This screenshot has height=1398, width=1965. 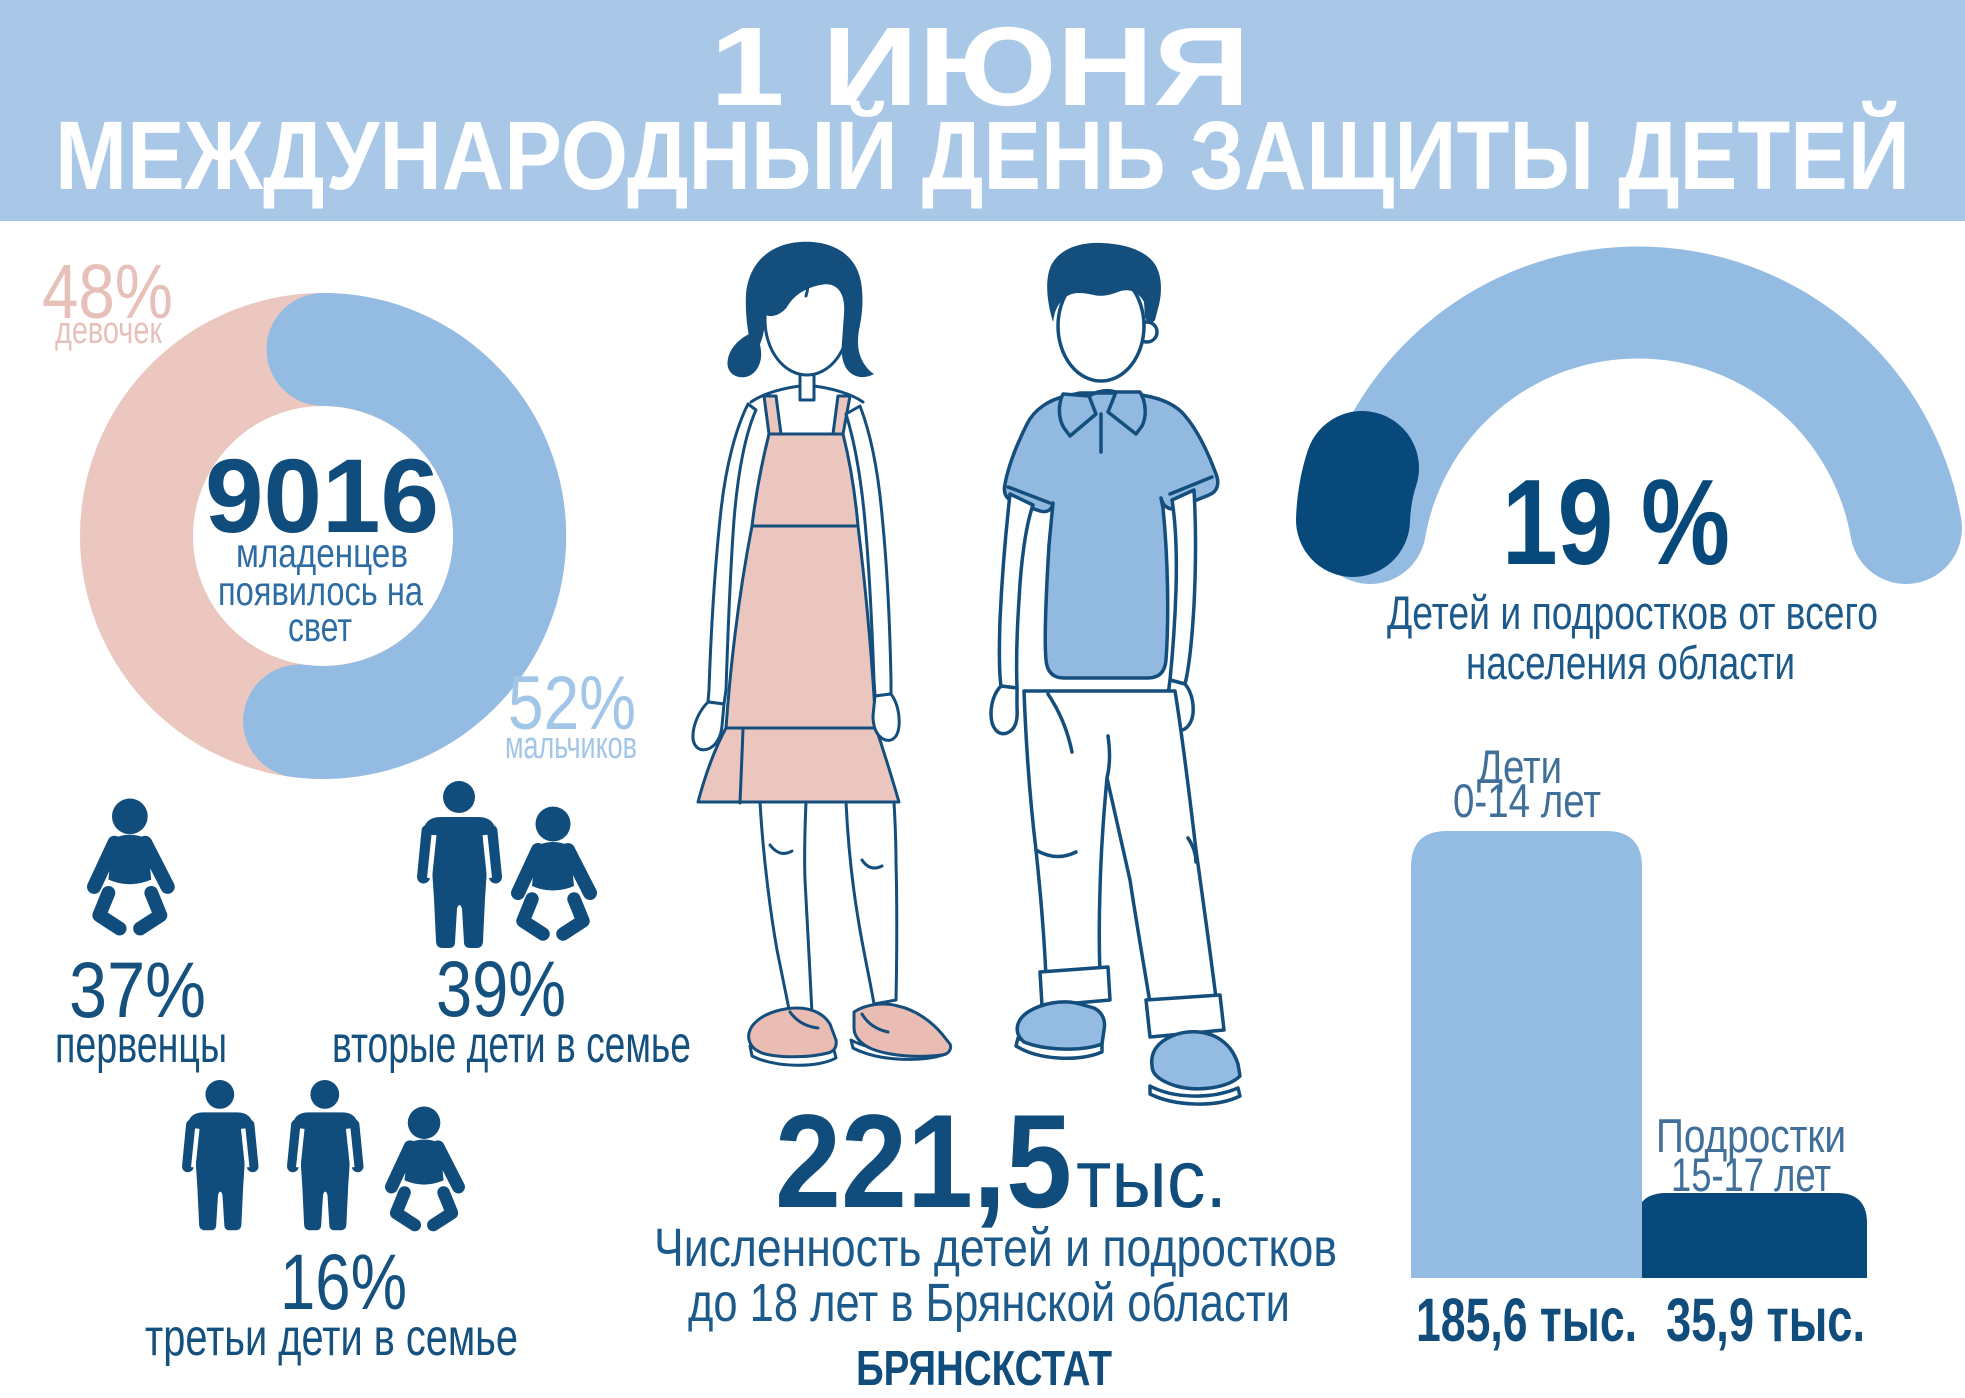 I want to click on svg-text: 37%, so click(x=137, y=989).